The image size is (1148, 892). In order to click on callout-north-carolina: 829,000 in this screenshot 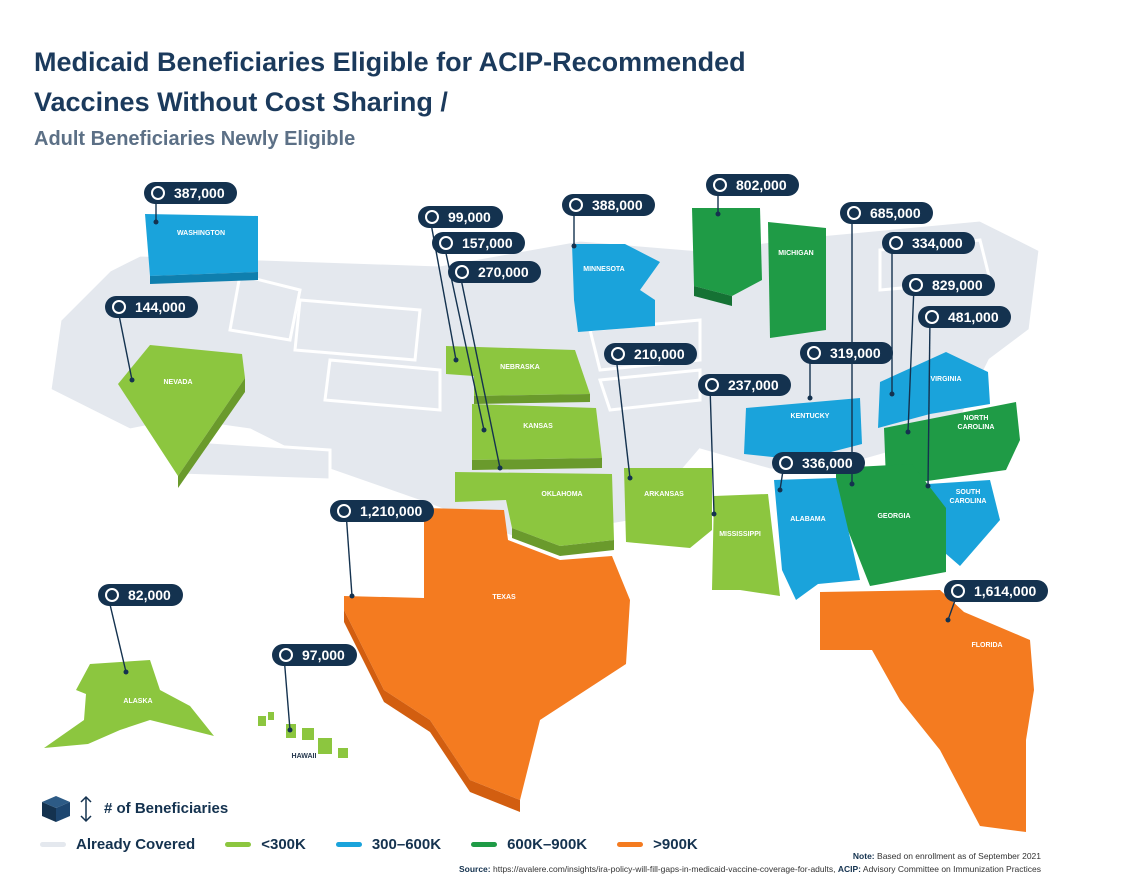, I will do `click(948, 285)`.